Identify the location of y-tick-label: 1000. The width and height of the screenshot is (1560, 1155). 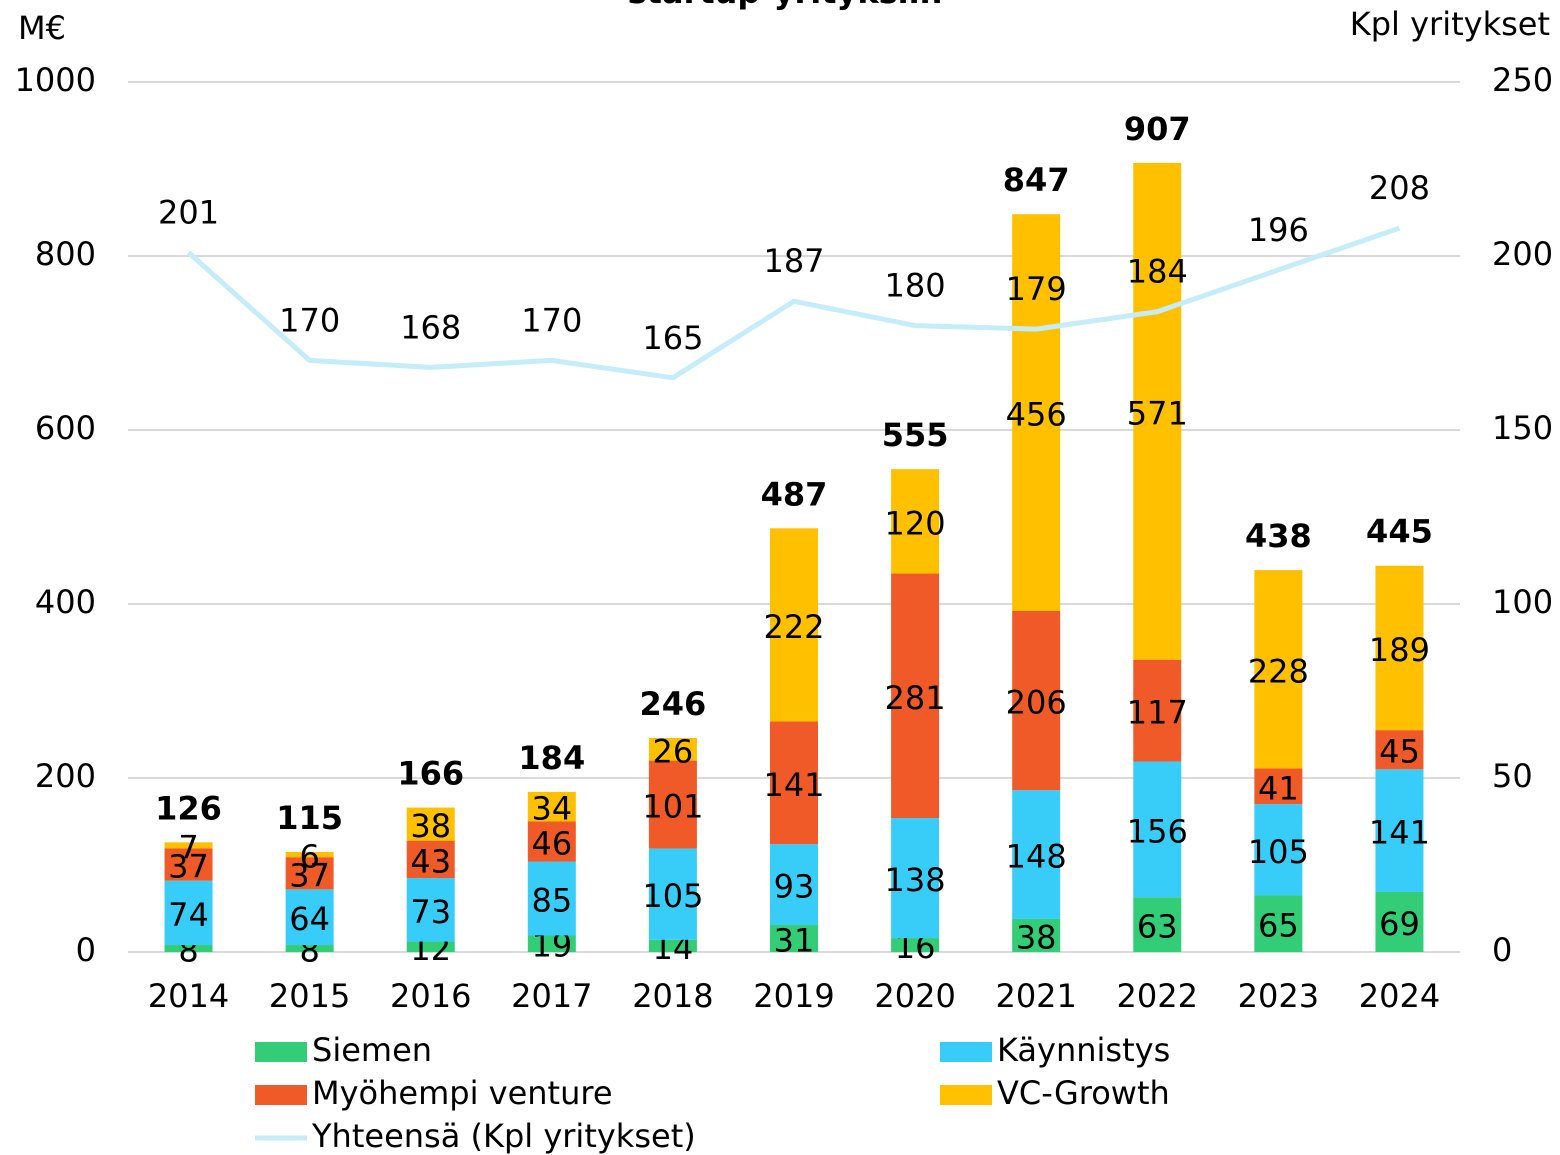
(55, 80).